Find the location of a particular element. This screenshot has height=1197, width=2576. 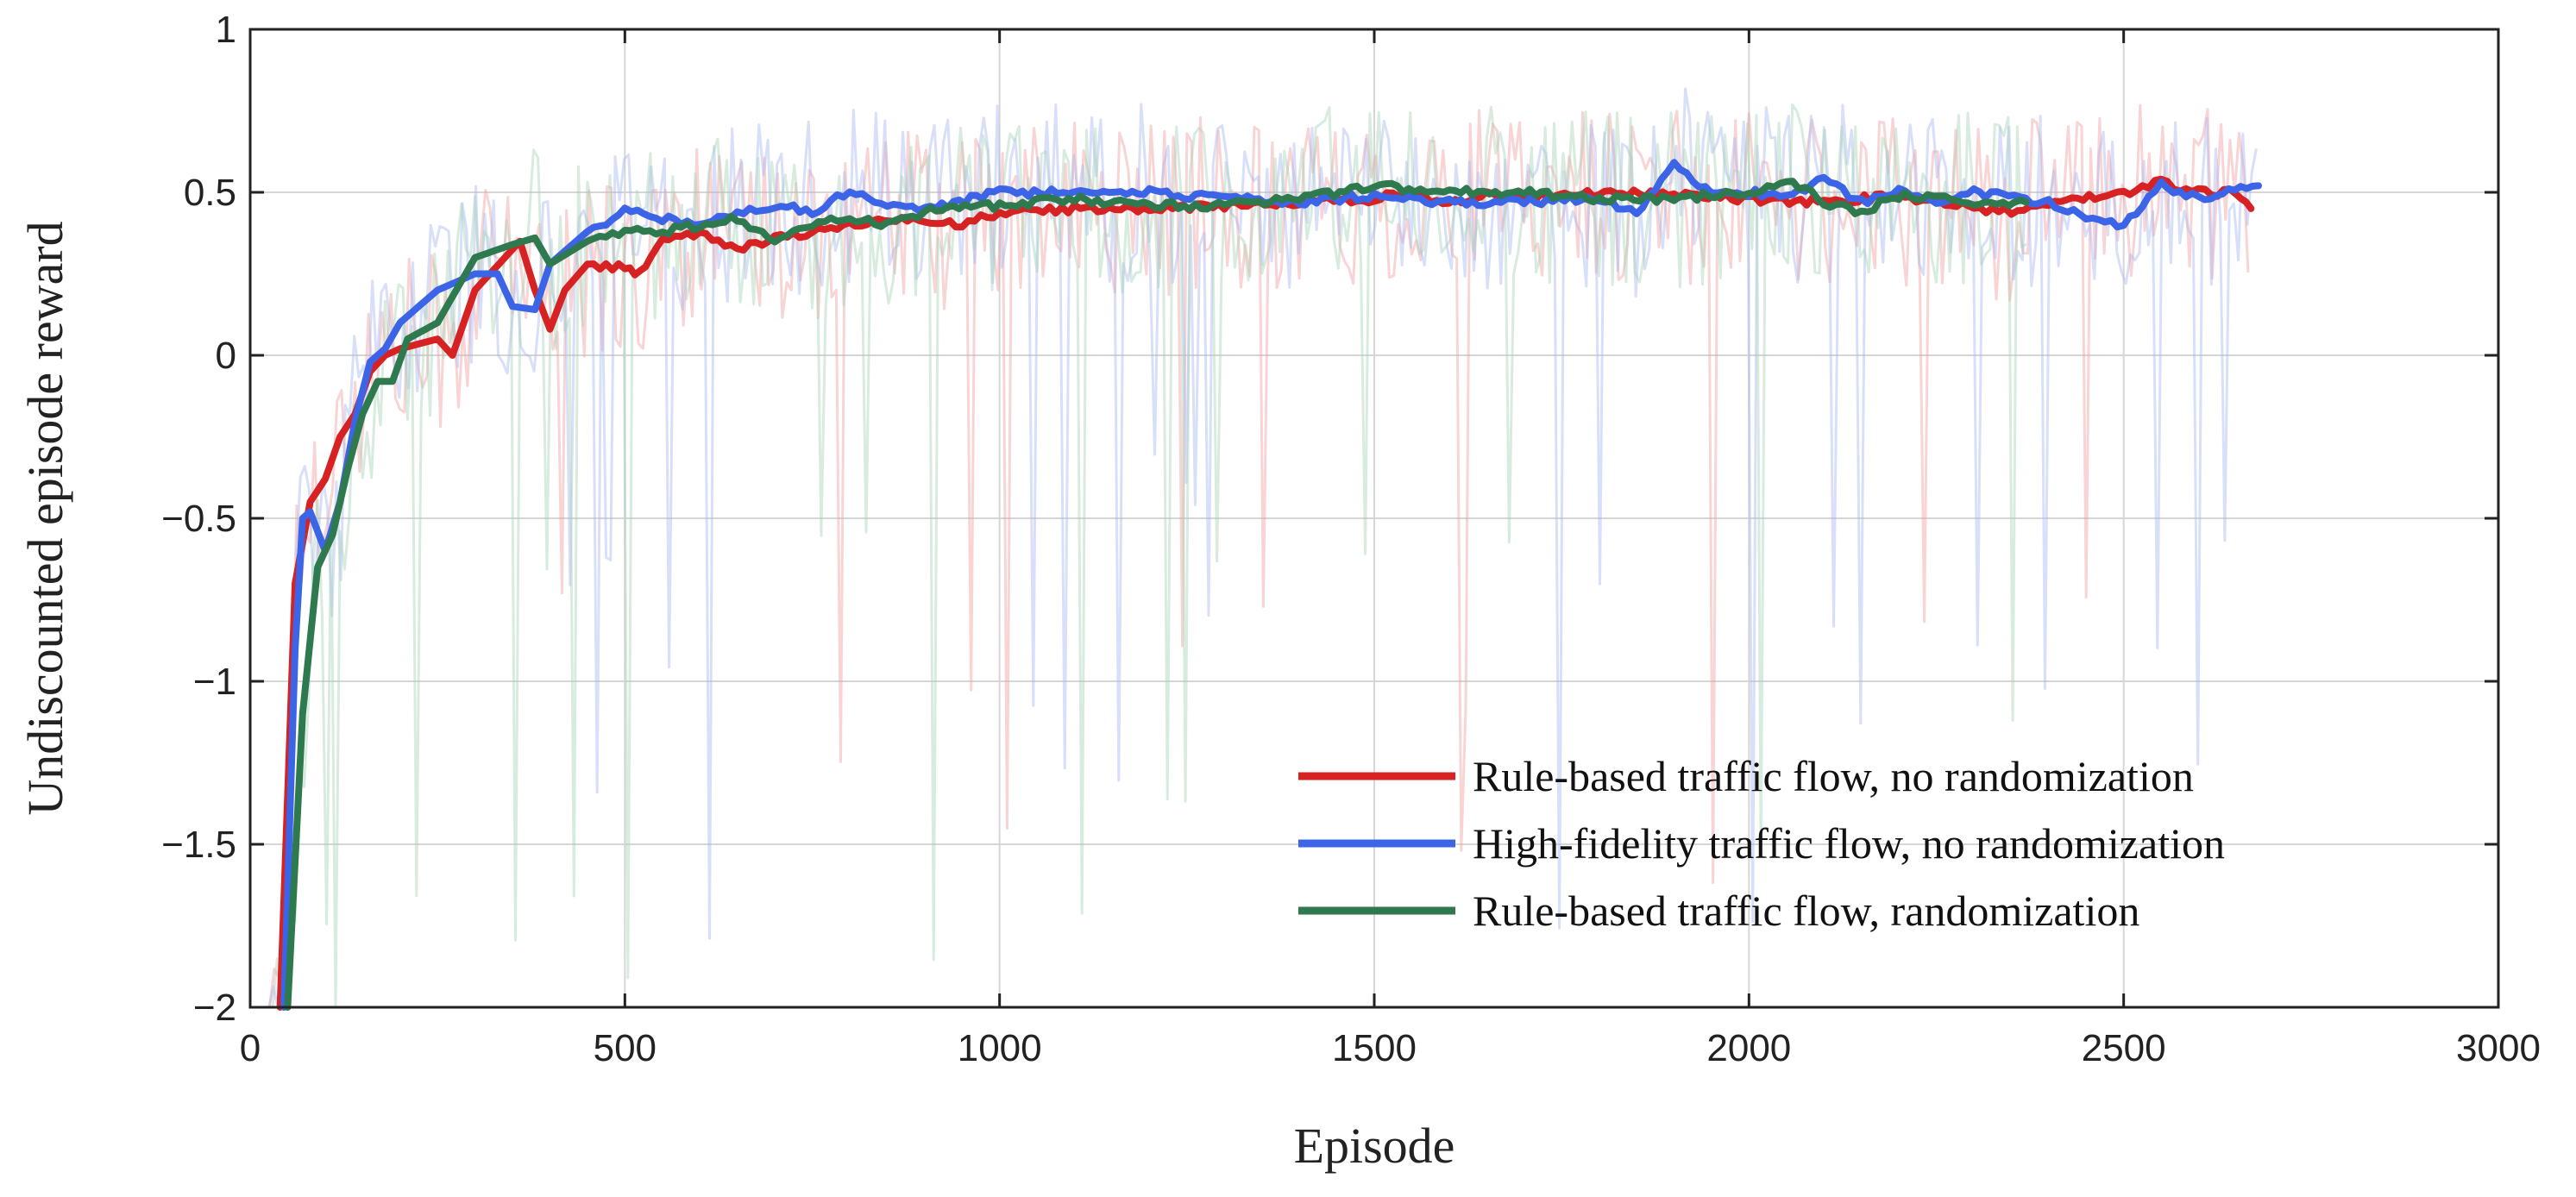

y-tick-label: 0.5 is located at coordinates (210, 193).